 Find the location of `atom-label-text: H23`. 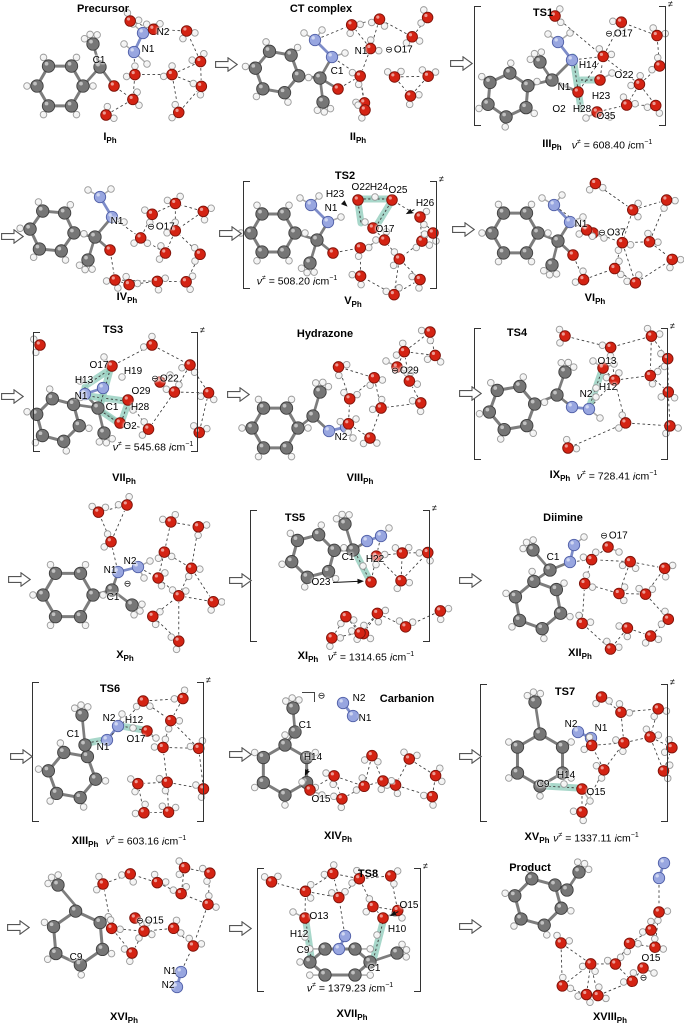

atom-label-text: H23 is located at coordinates (601, 96).